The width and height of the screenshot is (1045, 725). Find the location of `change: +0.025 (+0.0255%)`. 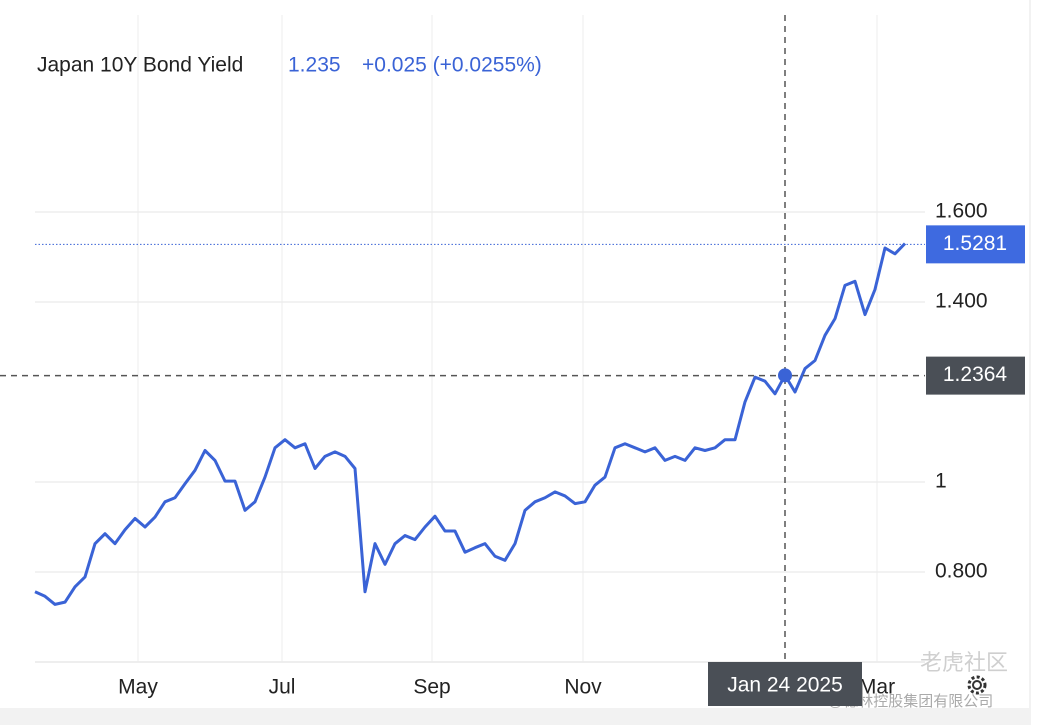

change: +0.025 (+0.0255%) is located at coordinates (452, 65).